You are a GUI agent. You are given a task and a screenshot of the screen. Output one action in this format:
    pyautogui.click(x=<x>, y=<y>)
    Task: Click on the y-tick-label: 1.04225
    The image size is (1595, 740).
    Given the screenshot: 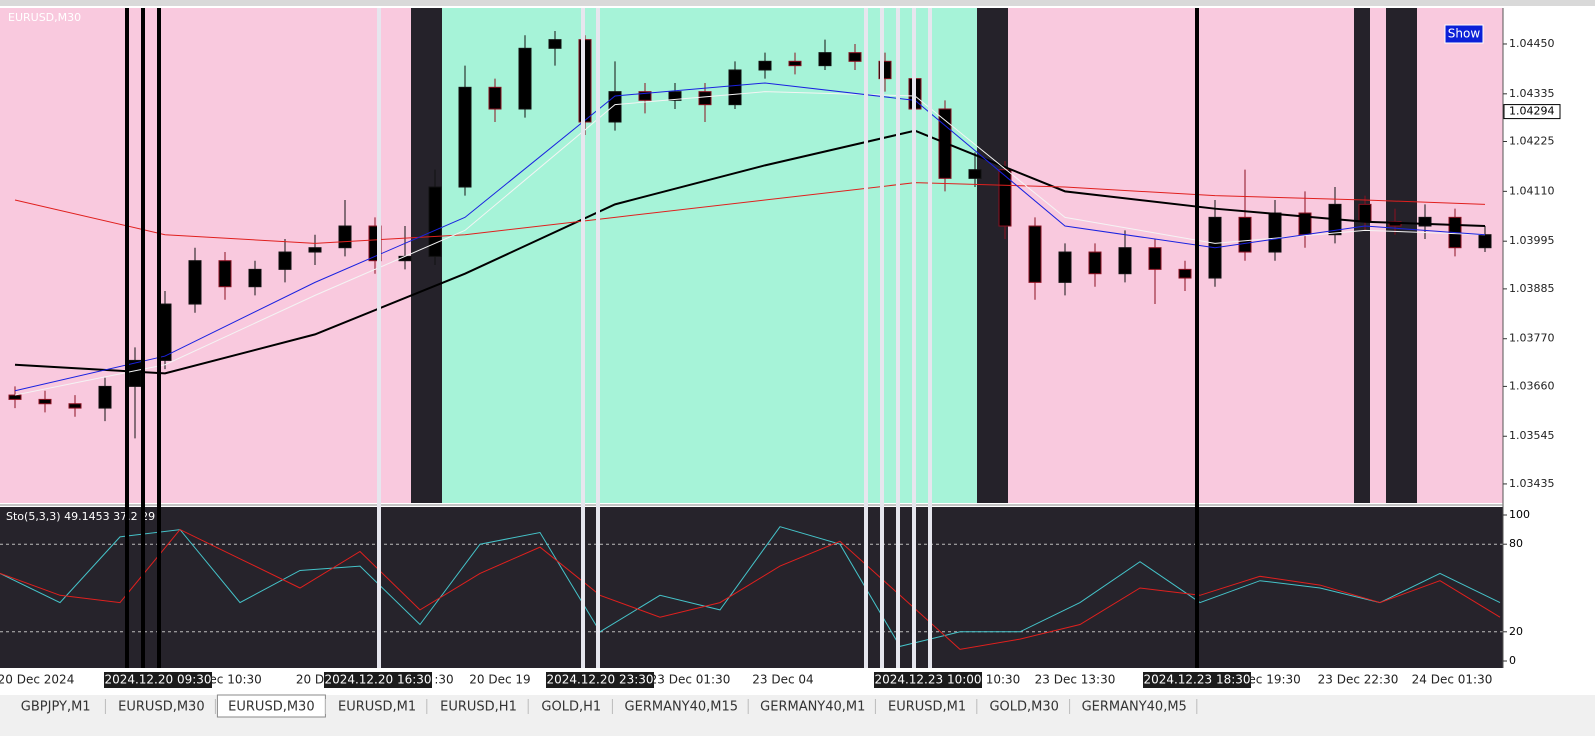 What is the action you would take?
    pyautogui.click(x=1532, y=141)
    